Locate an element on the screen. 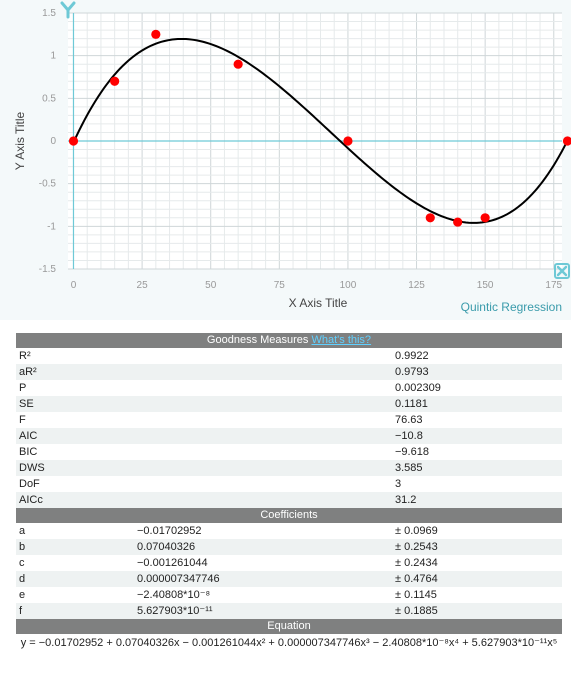 This screenshot has height=679, width=571. measure-name: DoF is located at coordinates (204, 484).